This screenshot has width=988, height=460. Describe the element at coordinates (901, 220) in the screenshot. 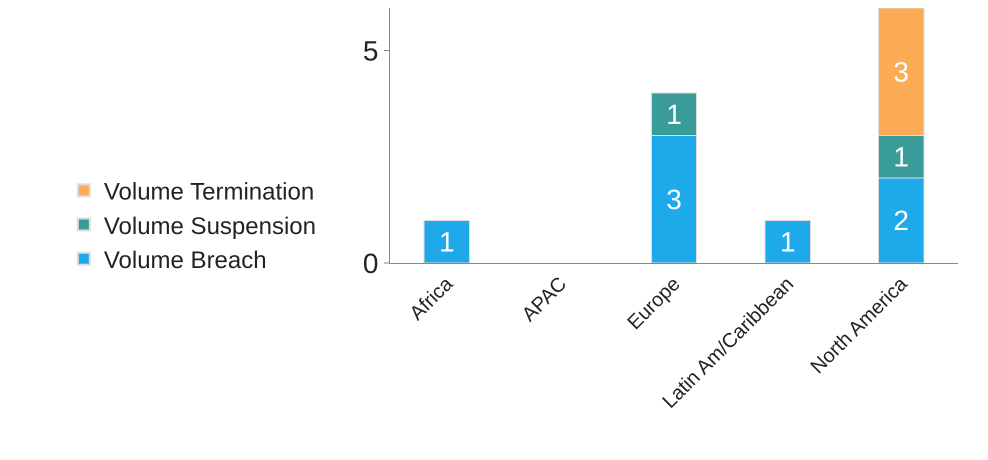

I see `data-label: 2` at that location.